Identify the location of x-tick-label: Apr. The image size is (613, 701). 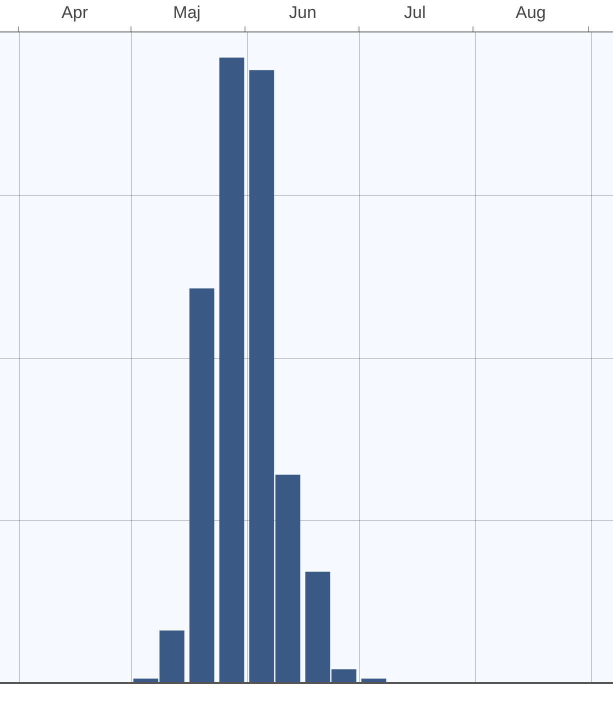
(75, 12).